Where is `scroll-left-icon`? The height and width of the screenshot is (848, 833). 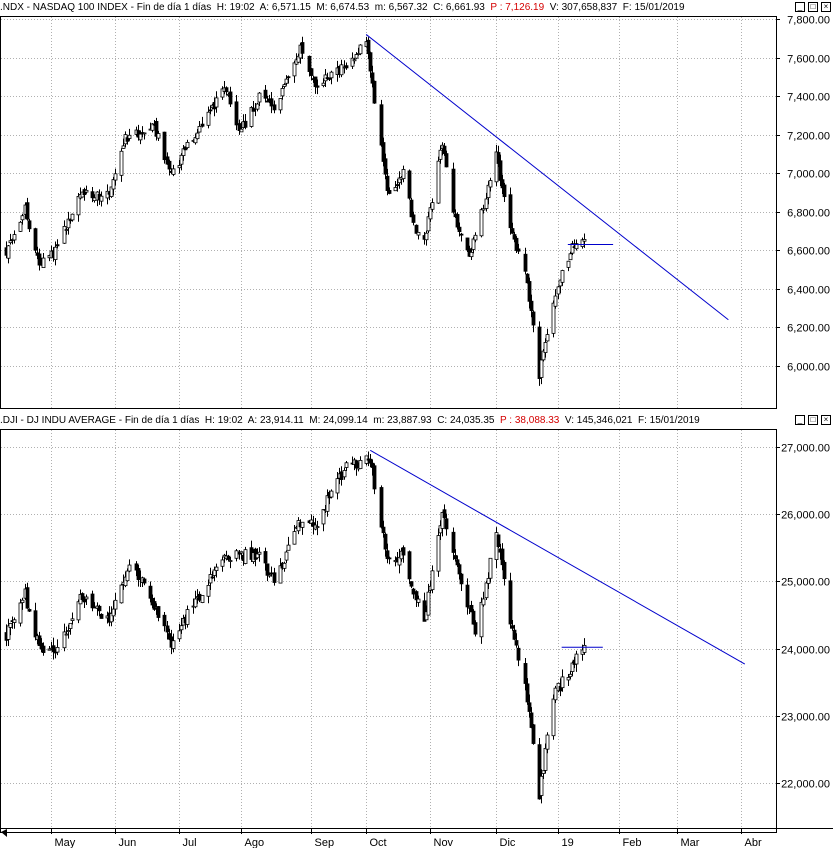 scroll-left-icon is located at coordinates (4, 833).